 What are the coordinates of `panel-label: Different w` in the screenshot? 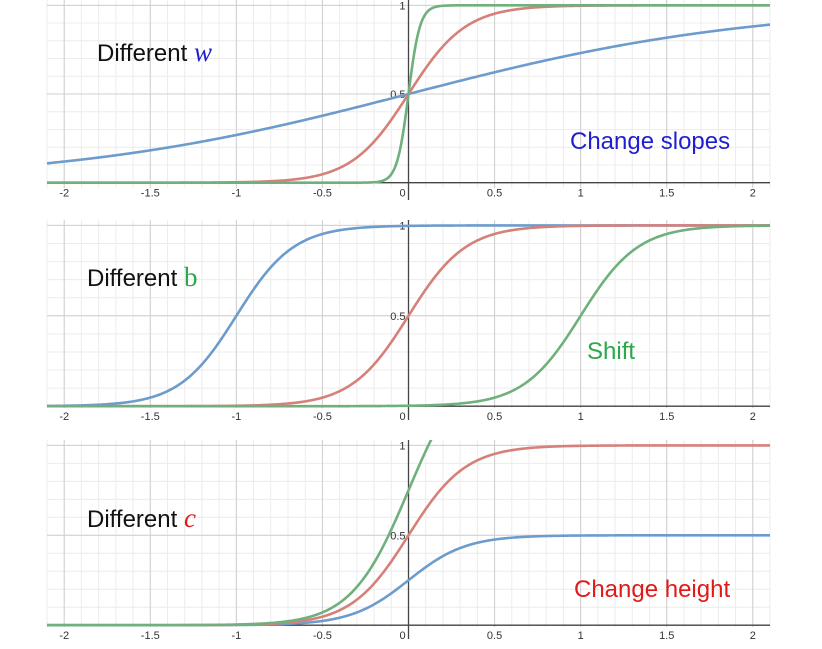 It's located at (154, 52).